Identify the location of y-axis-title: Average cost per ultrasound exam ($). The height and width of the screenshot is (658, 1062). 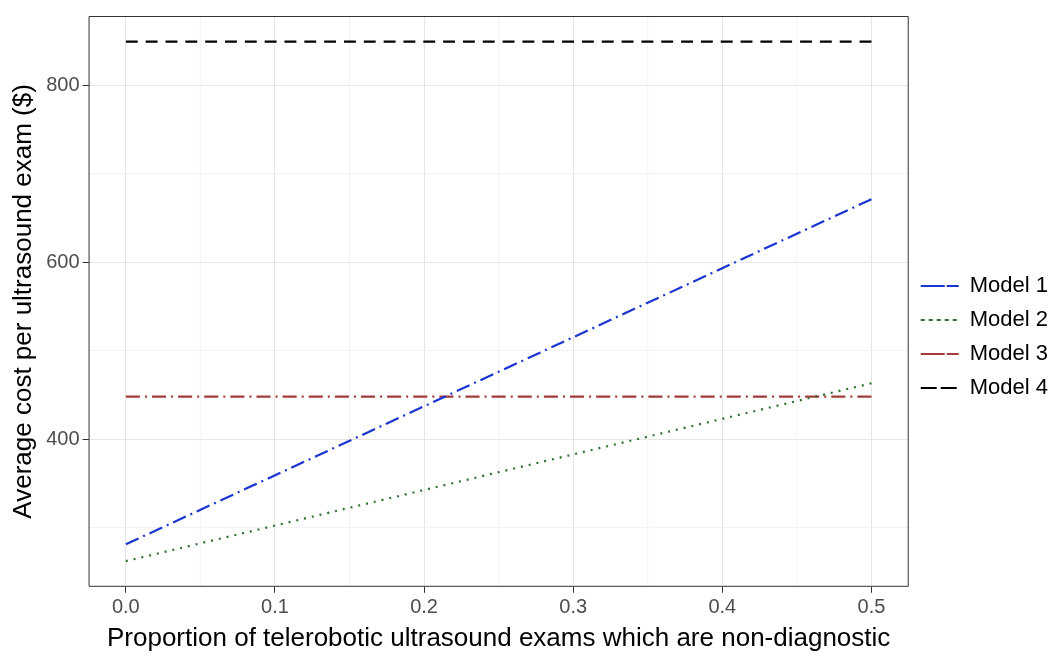
(21, 301).